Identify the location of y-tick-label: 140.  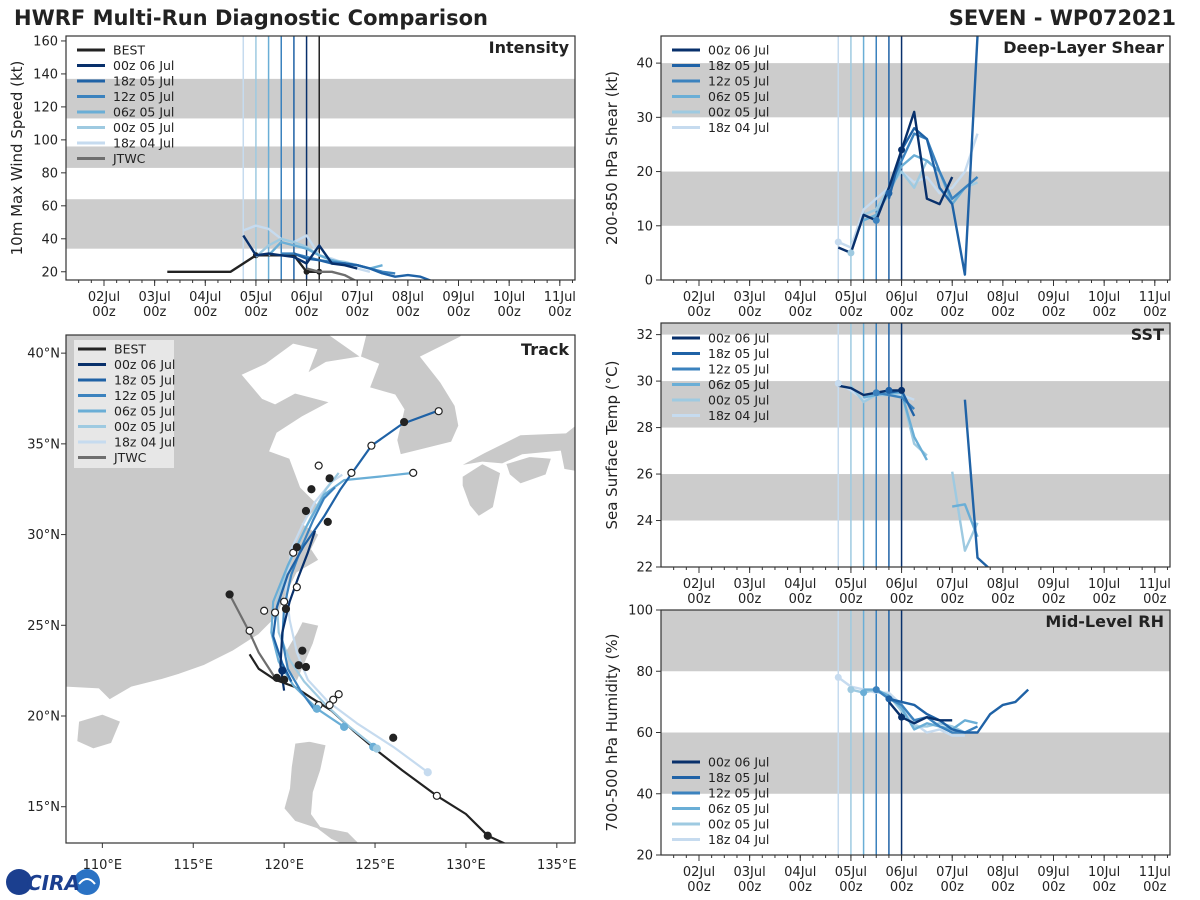
(45, 74).